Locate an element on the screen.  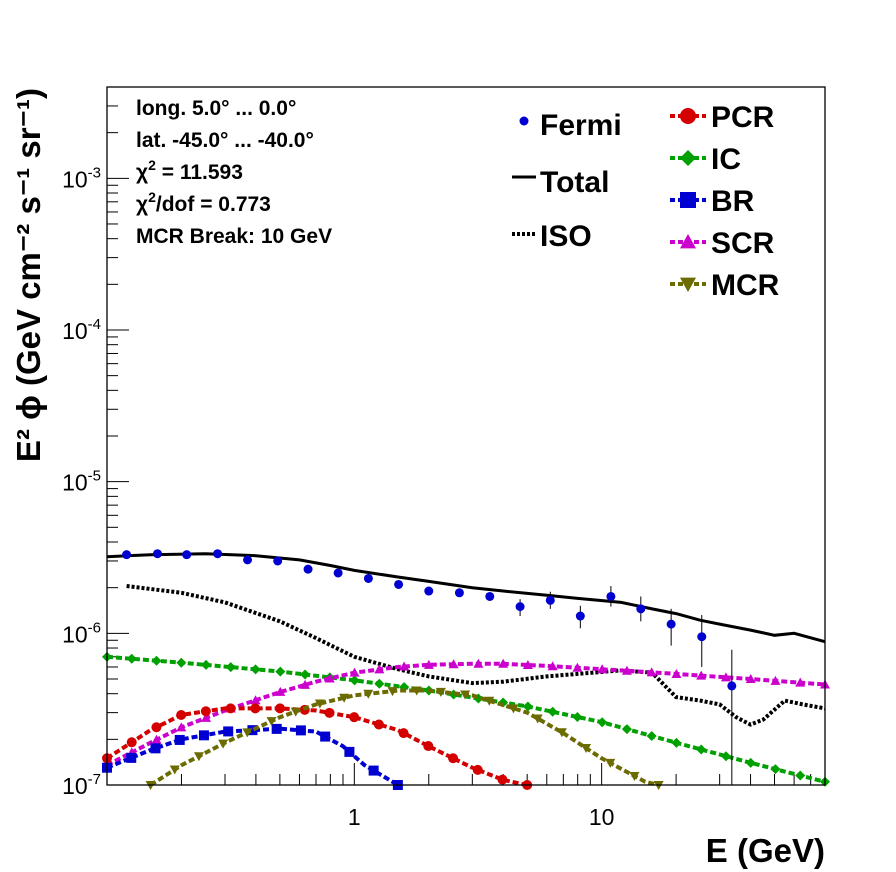
series-scr-markers is located at coordinates (466, 714).